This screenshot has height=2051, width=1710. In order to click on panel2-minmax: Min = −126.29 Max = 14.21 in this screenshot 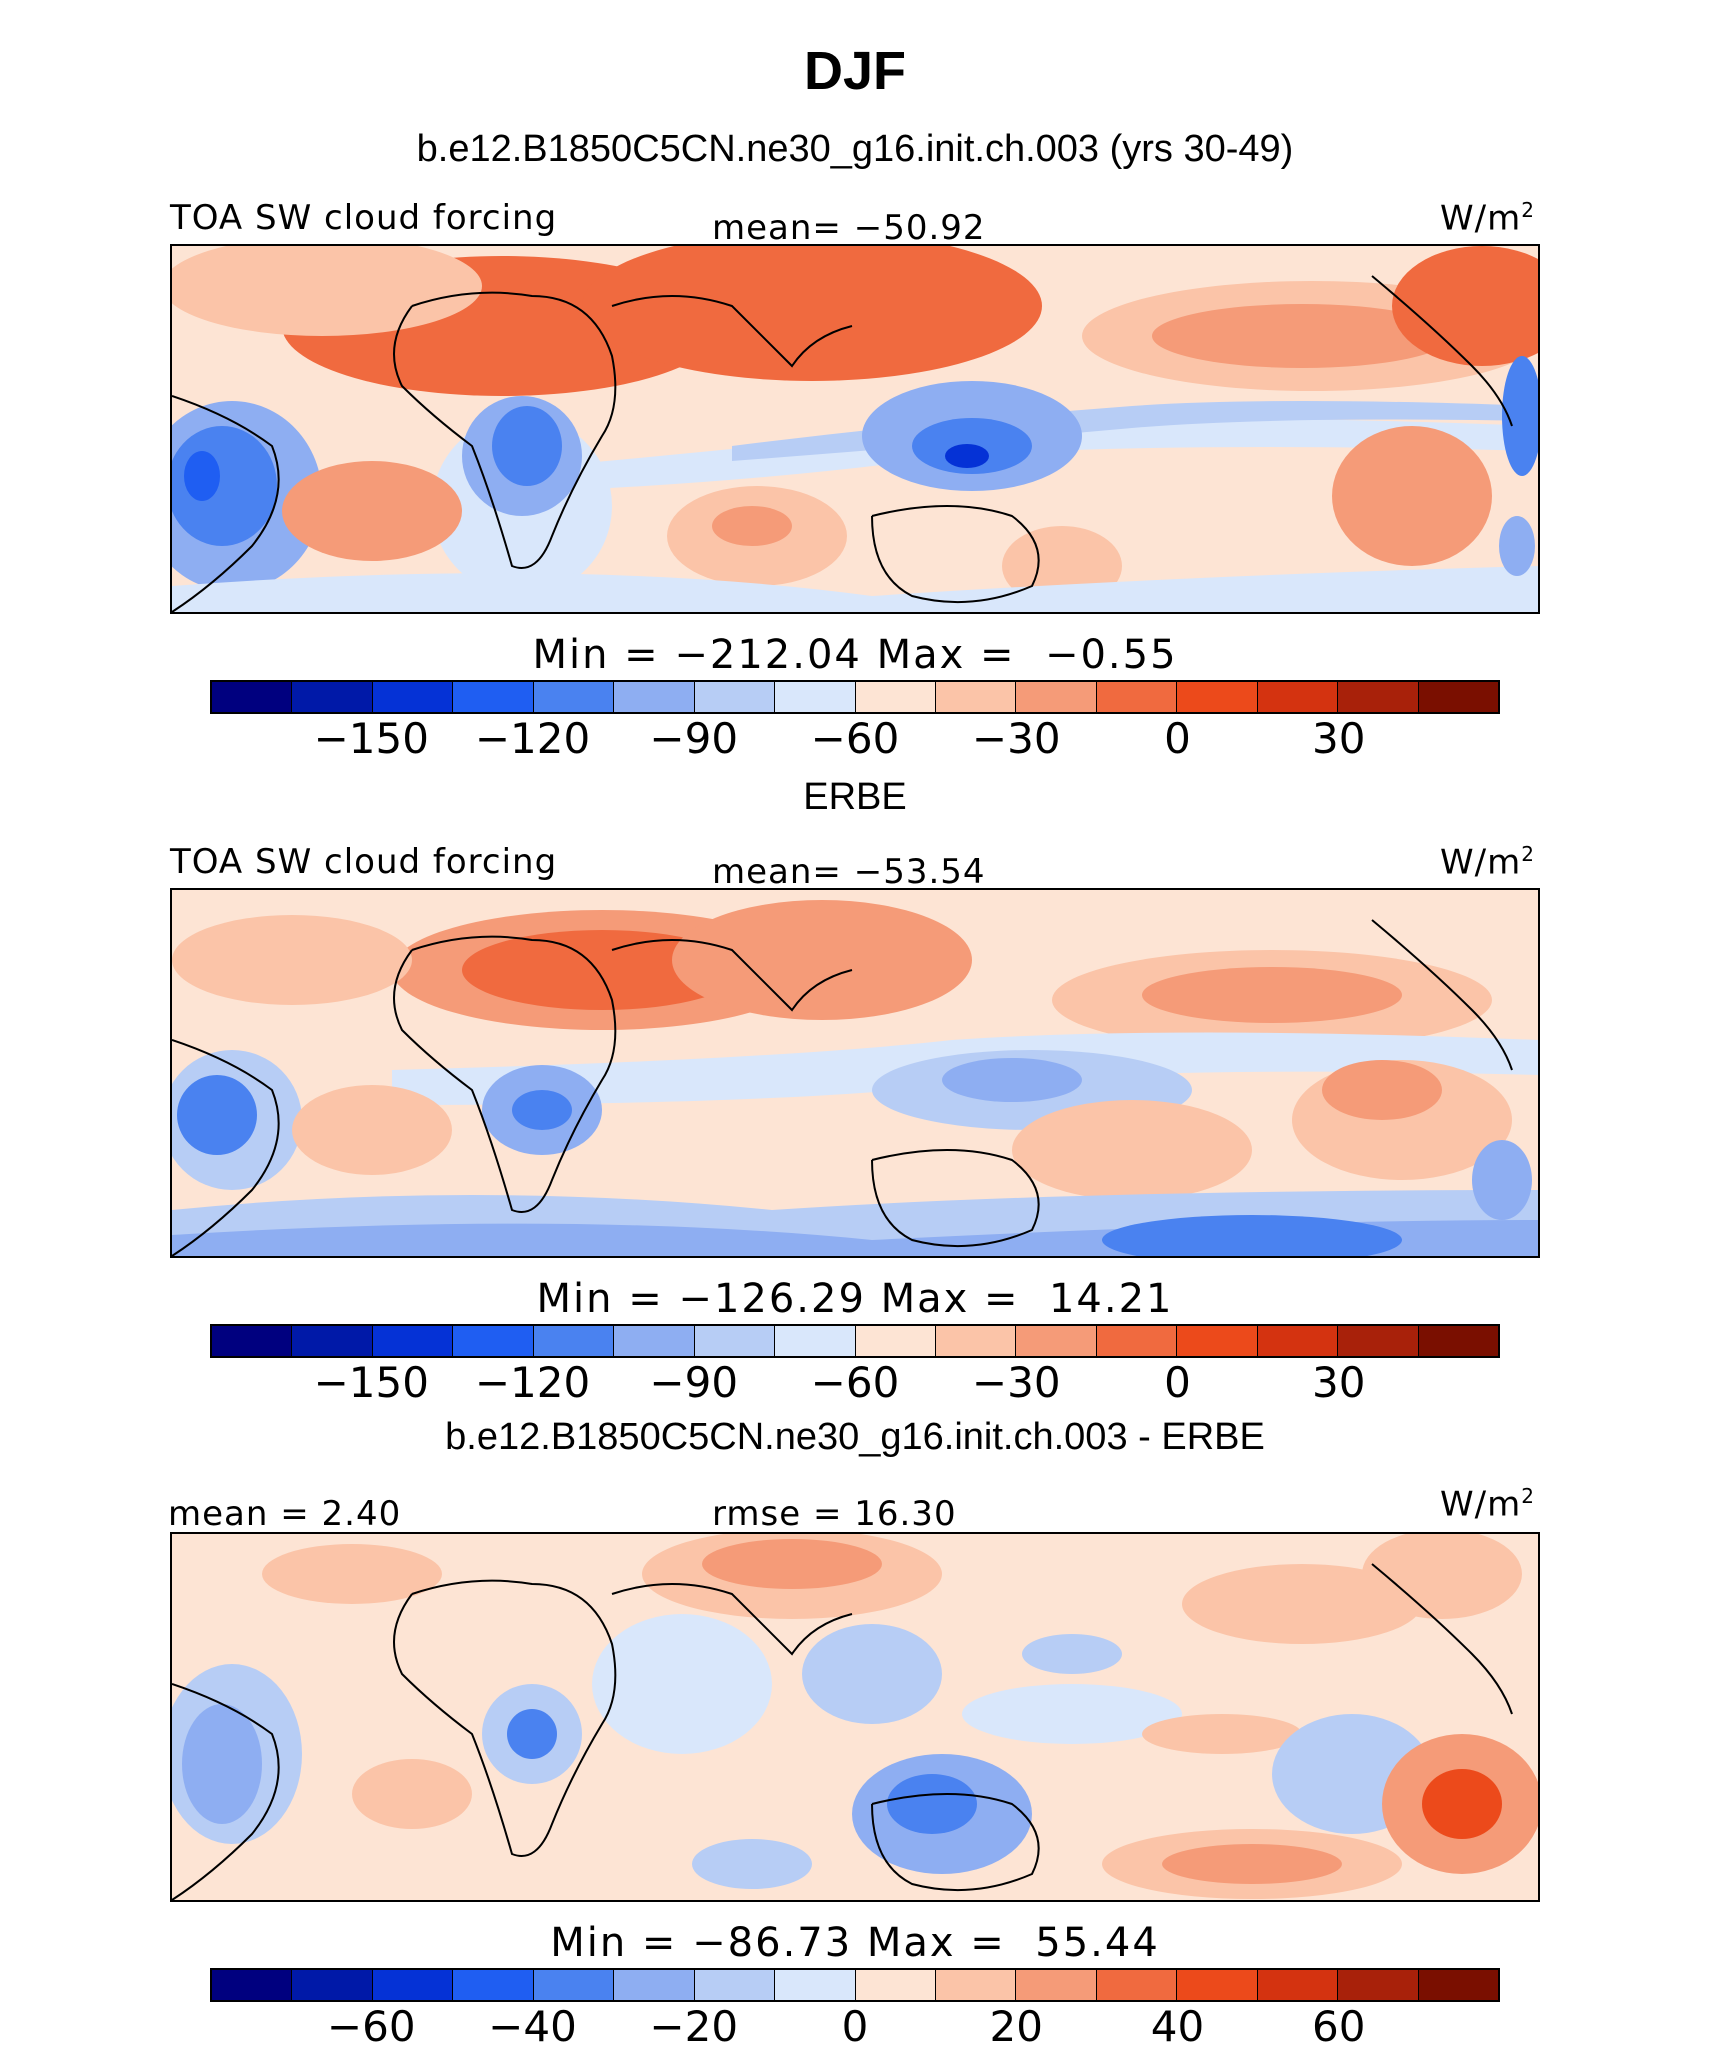, I will do `click(855, 1299)`.